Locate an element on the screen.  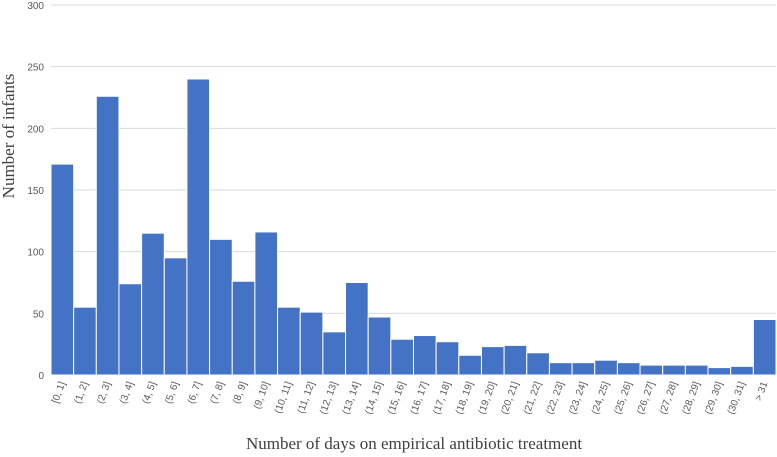
x-tick-label: (13, 14] is located at coordinates (352, 398).